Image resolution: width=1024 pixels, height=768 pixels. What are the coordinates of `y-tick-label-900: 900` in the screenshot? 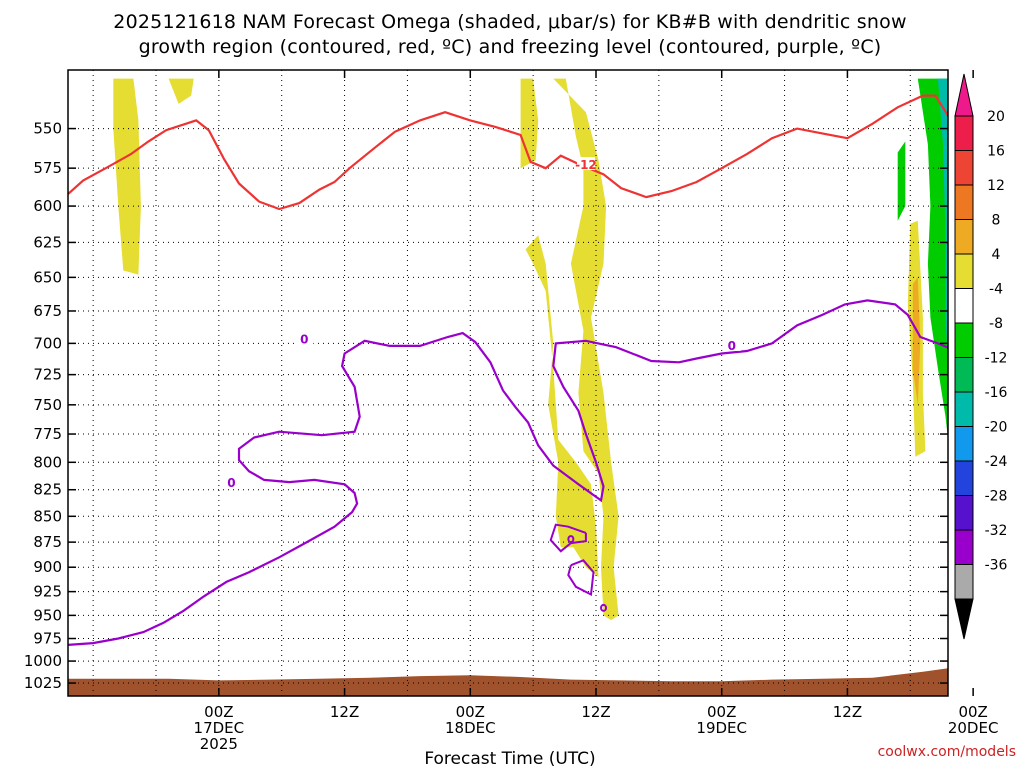 It's located at (47, 567).